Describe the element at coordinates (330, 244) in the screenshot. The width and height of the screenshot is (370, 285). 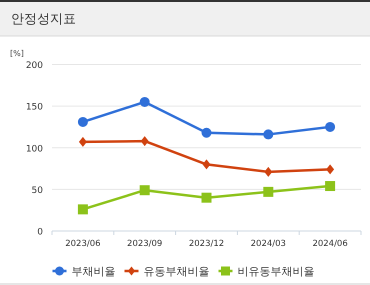
I see `x-tick-label: 2024/06` at that location.